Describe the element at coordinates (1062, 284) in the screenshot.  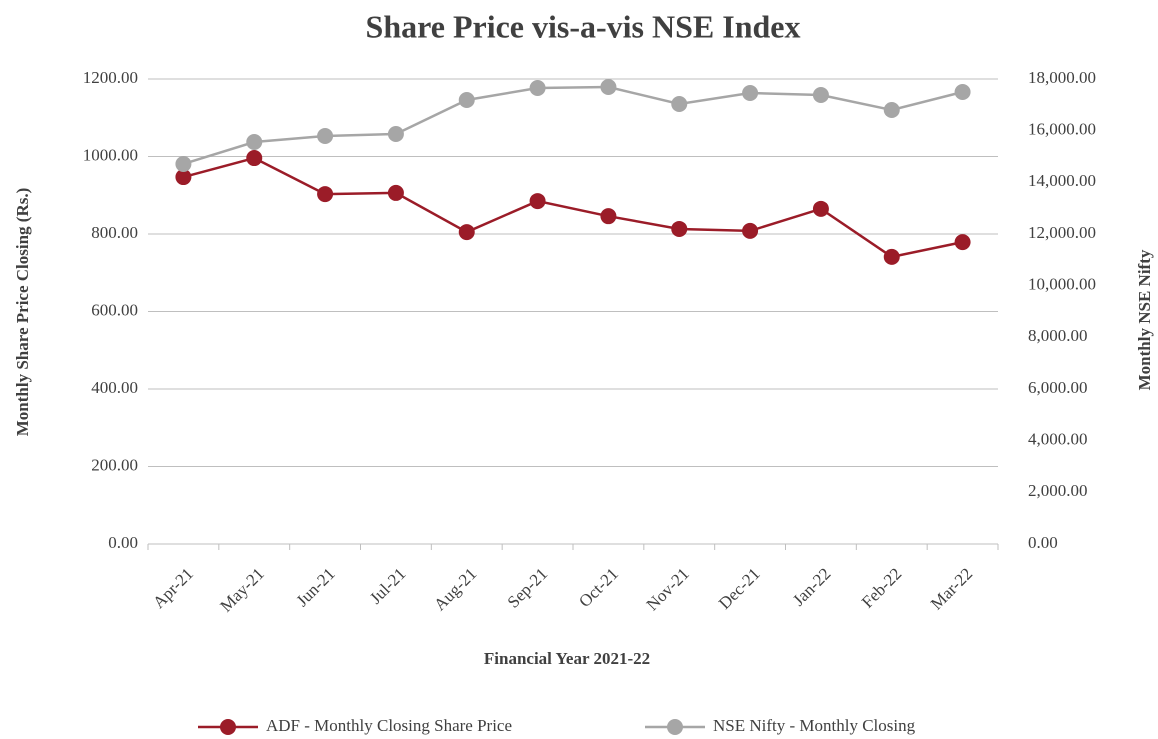
I see `y2-tick-label: 10,000.00` at that location.